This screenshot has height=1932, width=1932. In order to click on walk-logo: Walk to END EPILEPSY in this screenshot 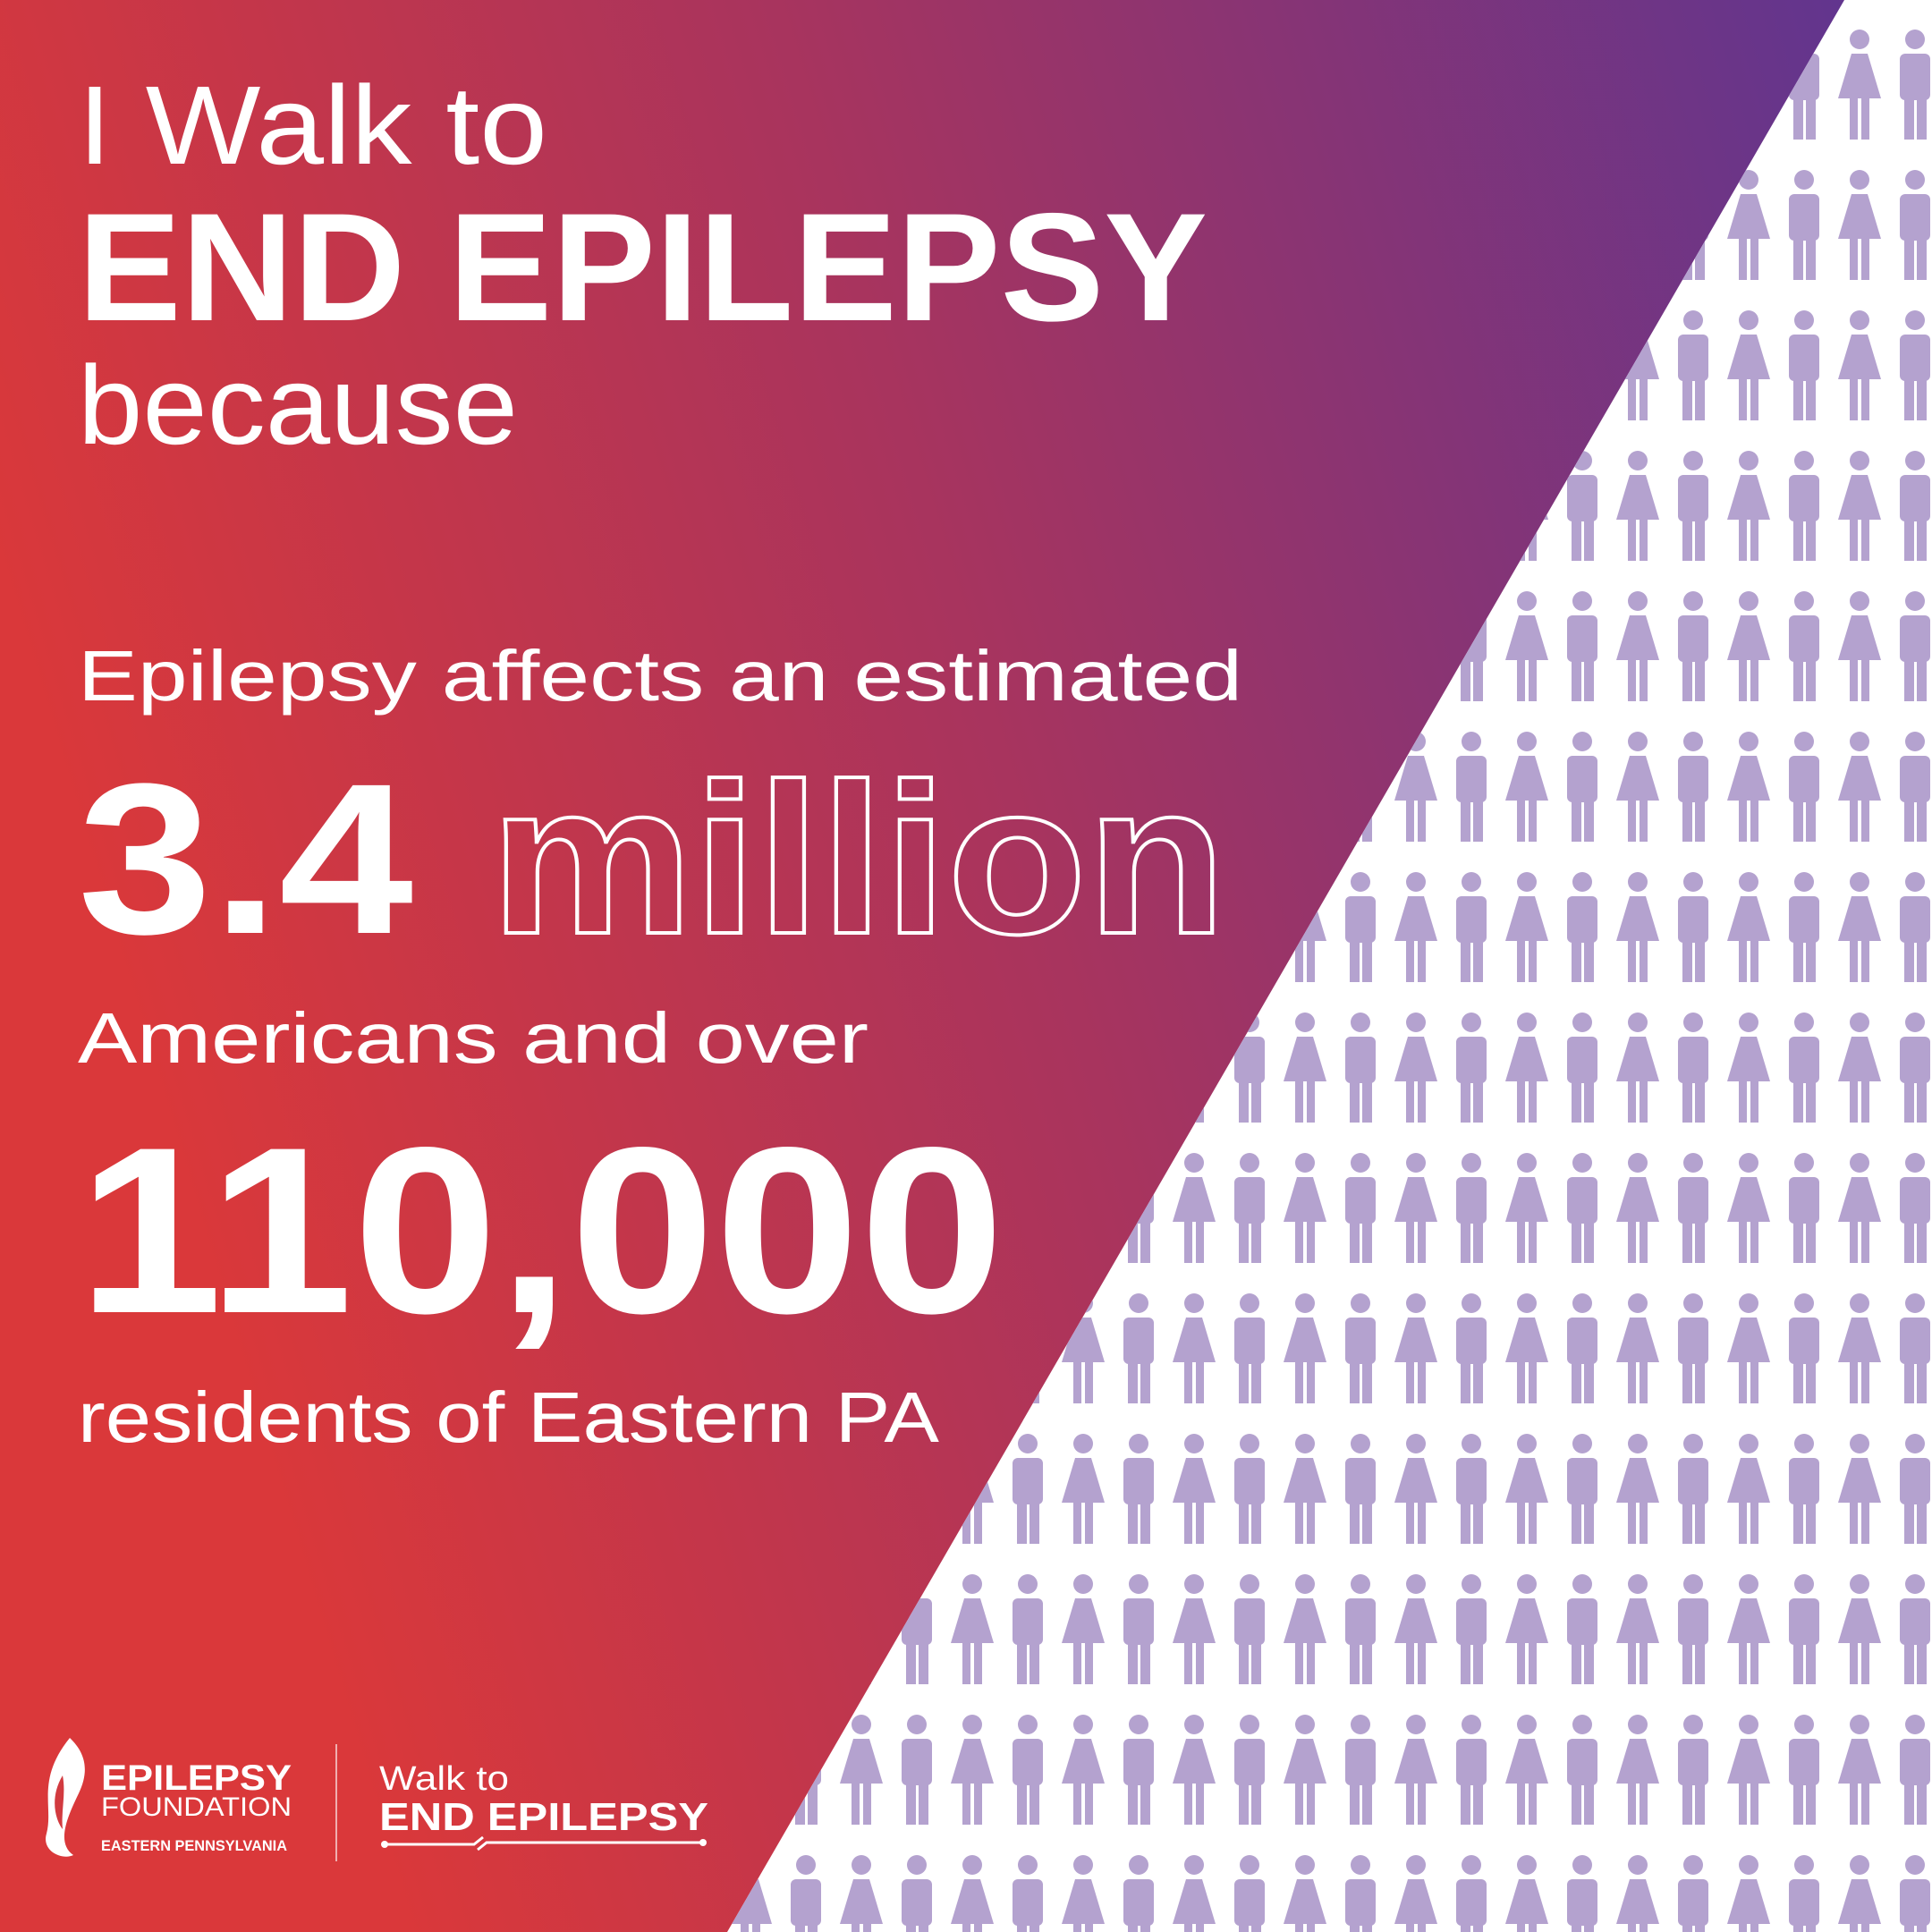, I will do `click(543, 1806)`.